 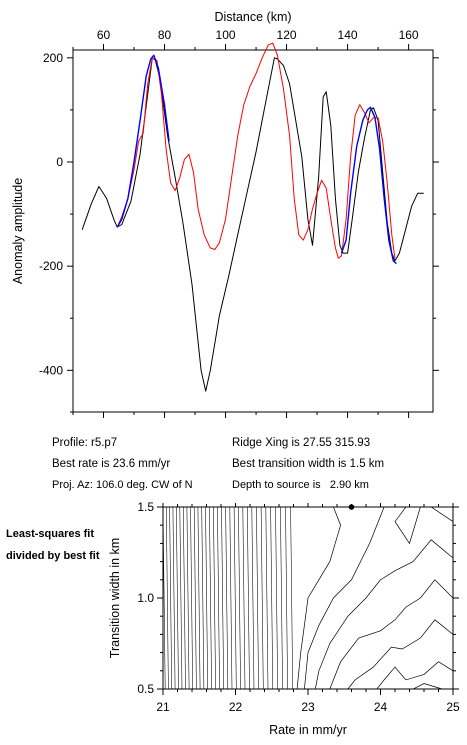 What do you see at coordinates (349, 485) in the screenshot?
I see `depth-value: 2.90 km` at bounding box center [349, 485].